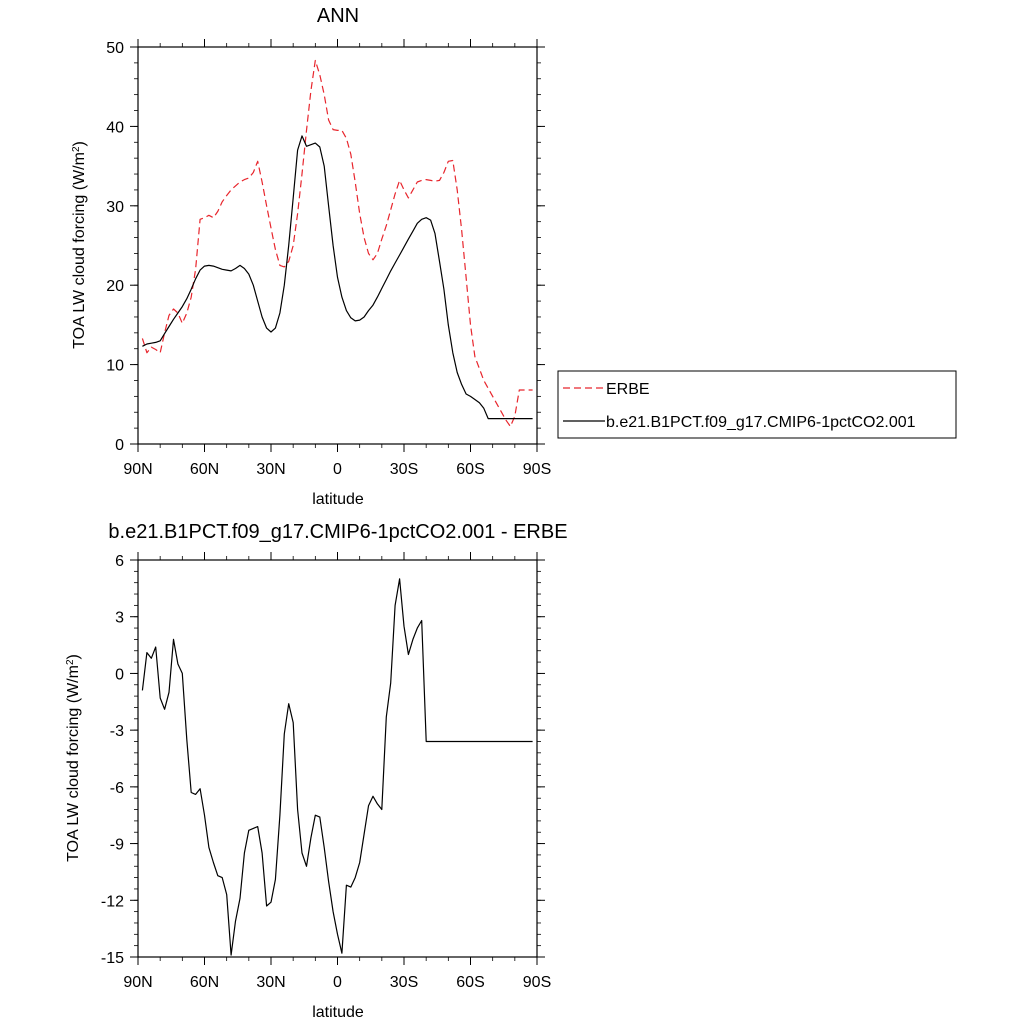  Describe the element at coordinates (338, 1012) in the screenshot. I see `bottom-x-axis-label: latitude` at that location.